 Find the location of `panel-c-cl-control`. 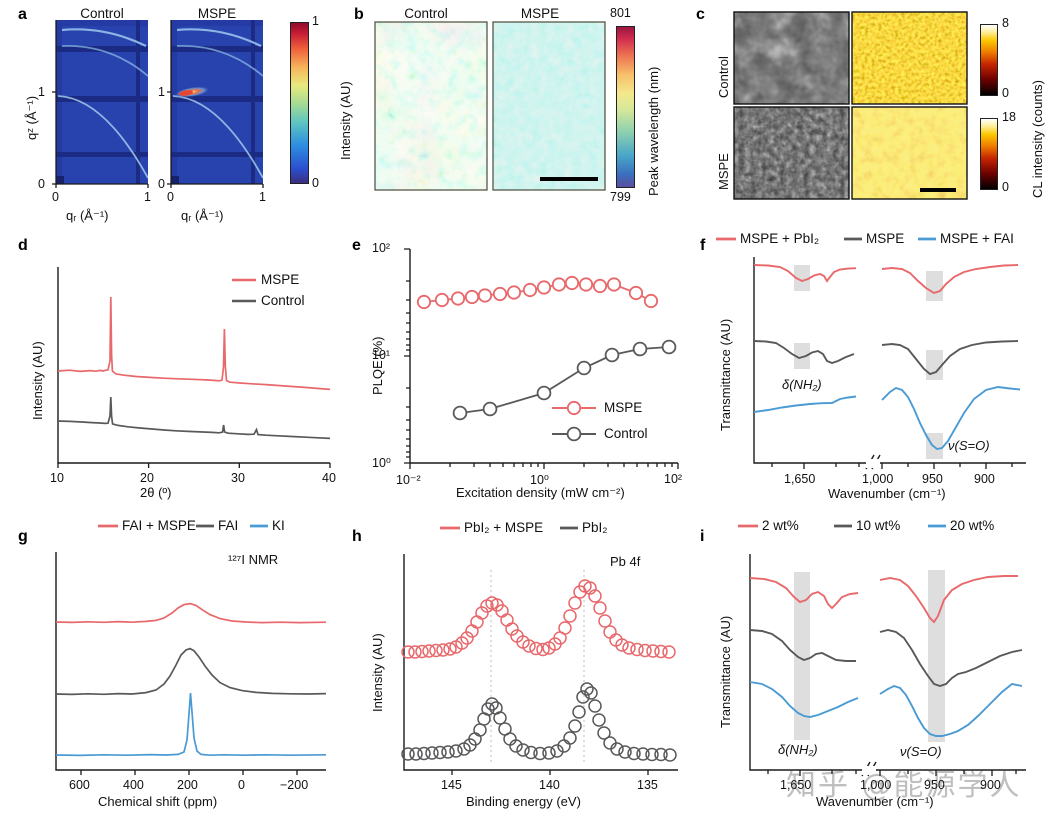

panel-c-cl-control is located at coordinates (909, 58).